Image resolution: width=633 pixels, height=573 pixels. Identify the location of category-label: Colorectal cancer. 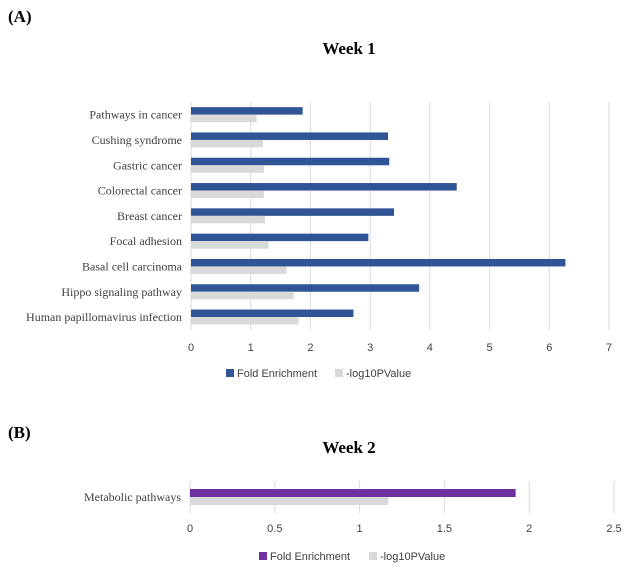
(140, 191).